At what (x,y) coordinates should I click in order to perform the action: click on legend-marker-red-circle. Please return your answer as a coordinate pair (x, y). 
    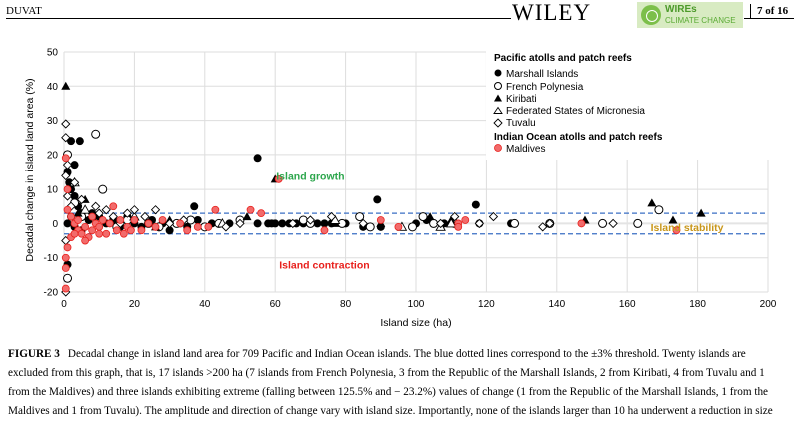
    Looking at the image, I should click on (498, 148).